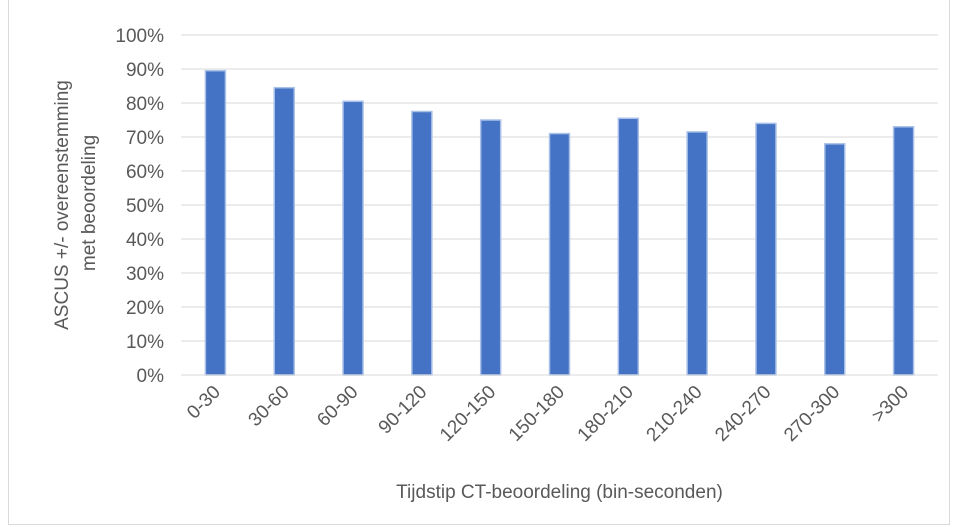 The height and width of the screenshot is (527, 956). I want to click on y-tick-label: 10%, so click(145, 342).